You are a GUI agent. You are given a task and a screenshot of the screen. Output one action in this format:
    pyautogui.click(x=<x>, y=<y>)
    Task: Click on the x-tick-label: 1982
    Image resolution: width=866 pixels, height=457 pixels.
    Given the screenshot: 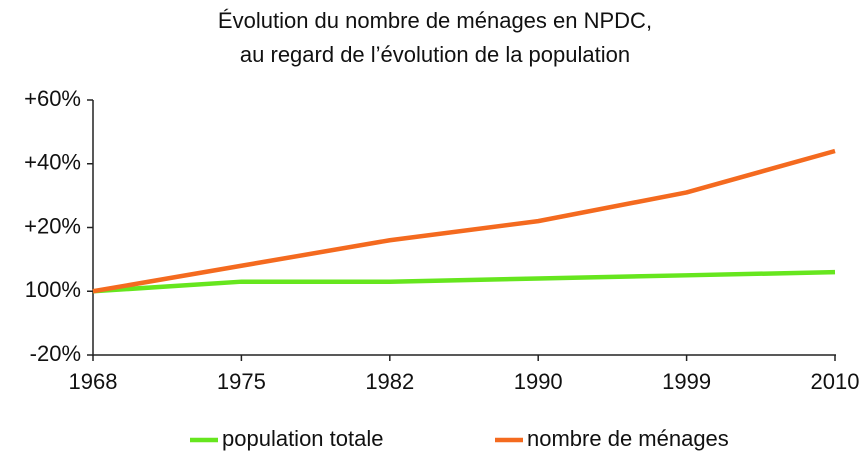 What is the action you would take?
    pyautogui.click(x=389, y=381)
    